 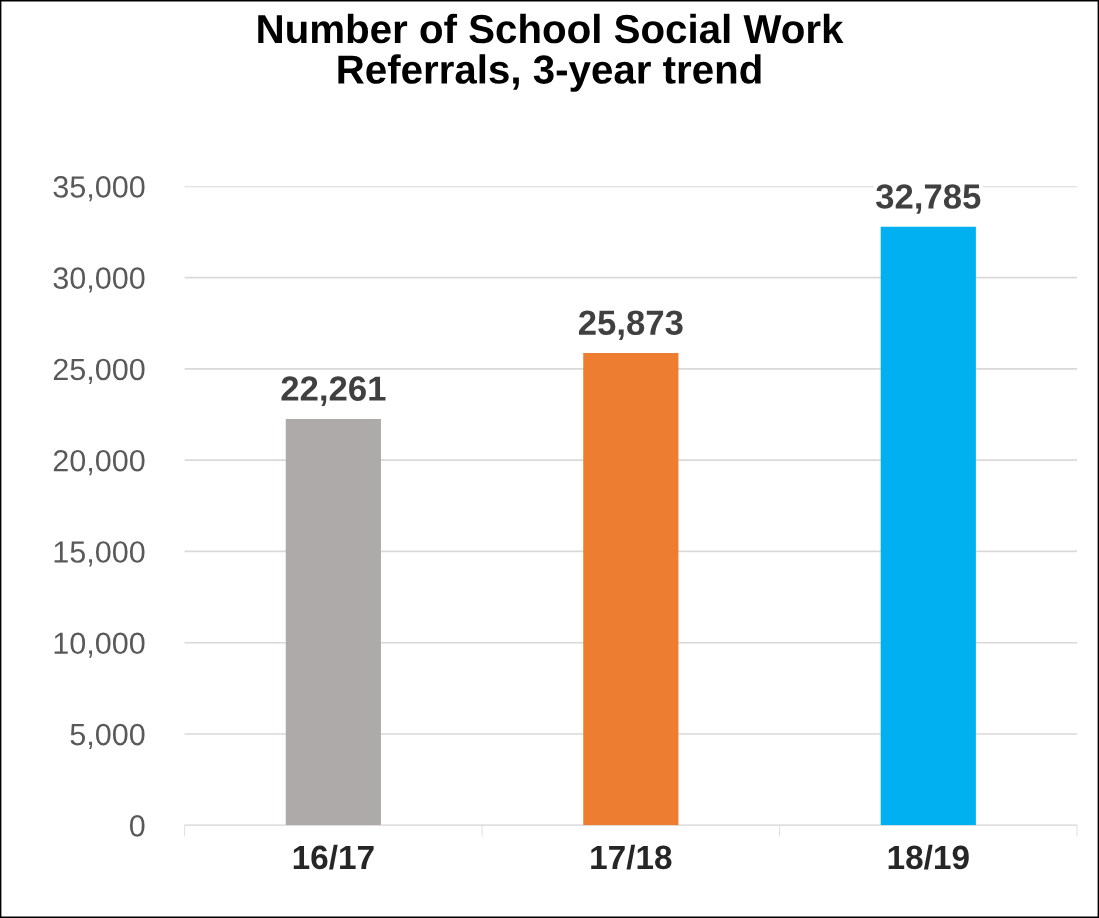 I want to click on y-tick-label: 10,000, so click(x=99, y=645).